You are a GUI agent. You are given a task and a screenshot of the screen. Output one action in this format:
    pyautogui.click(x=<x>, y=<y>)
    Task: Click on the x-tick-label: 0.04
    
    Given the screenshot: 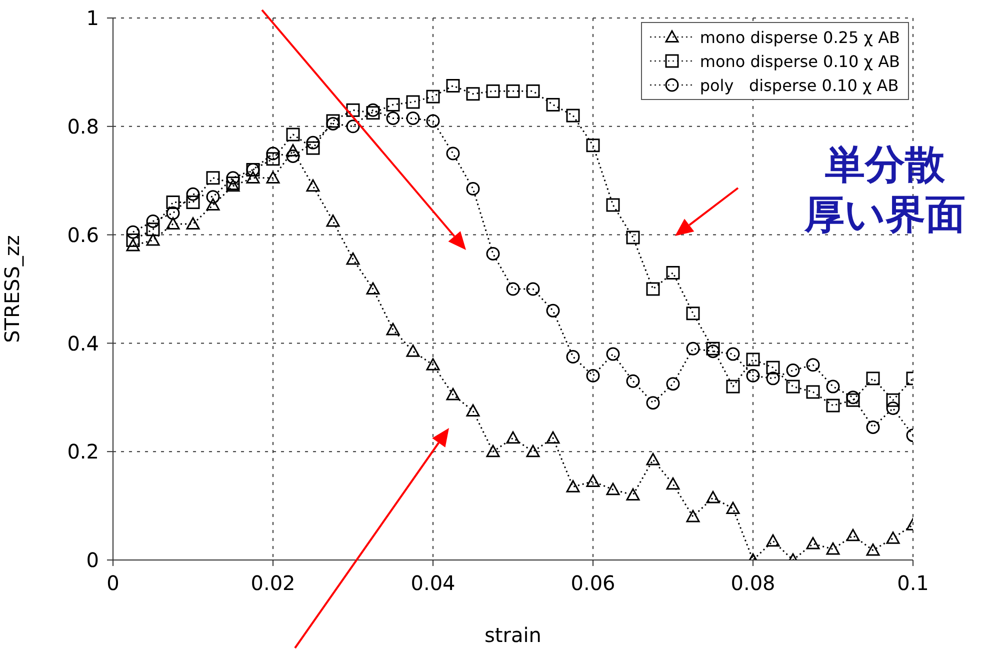 What is the action you would take?
    pyautogui.click(x=433, y=583)
    